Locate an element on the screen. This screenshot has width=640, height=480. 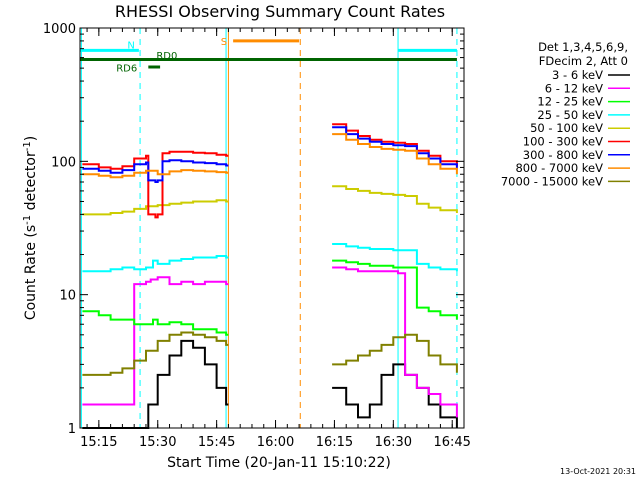
y-tick-label-10: 10 is located at coordinates (67, 296).